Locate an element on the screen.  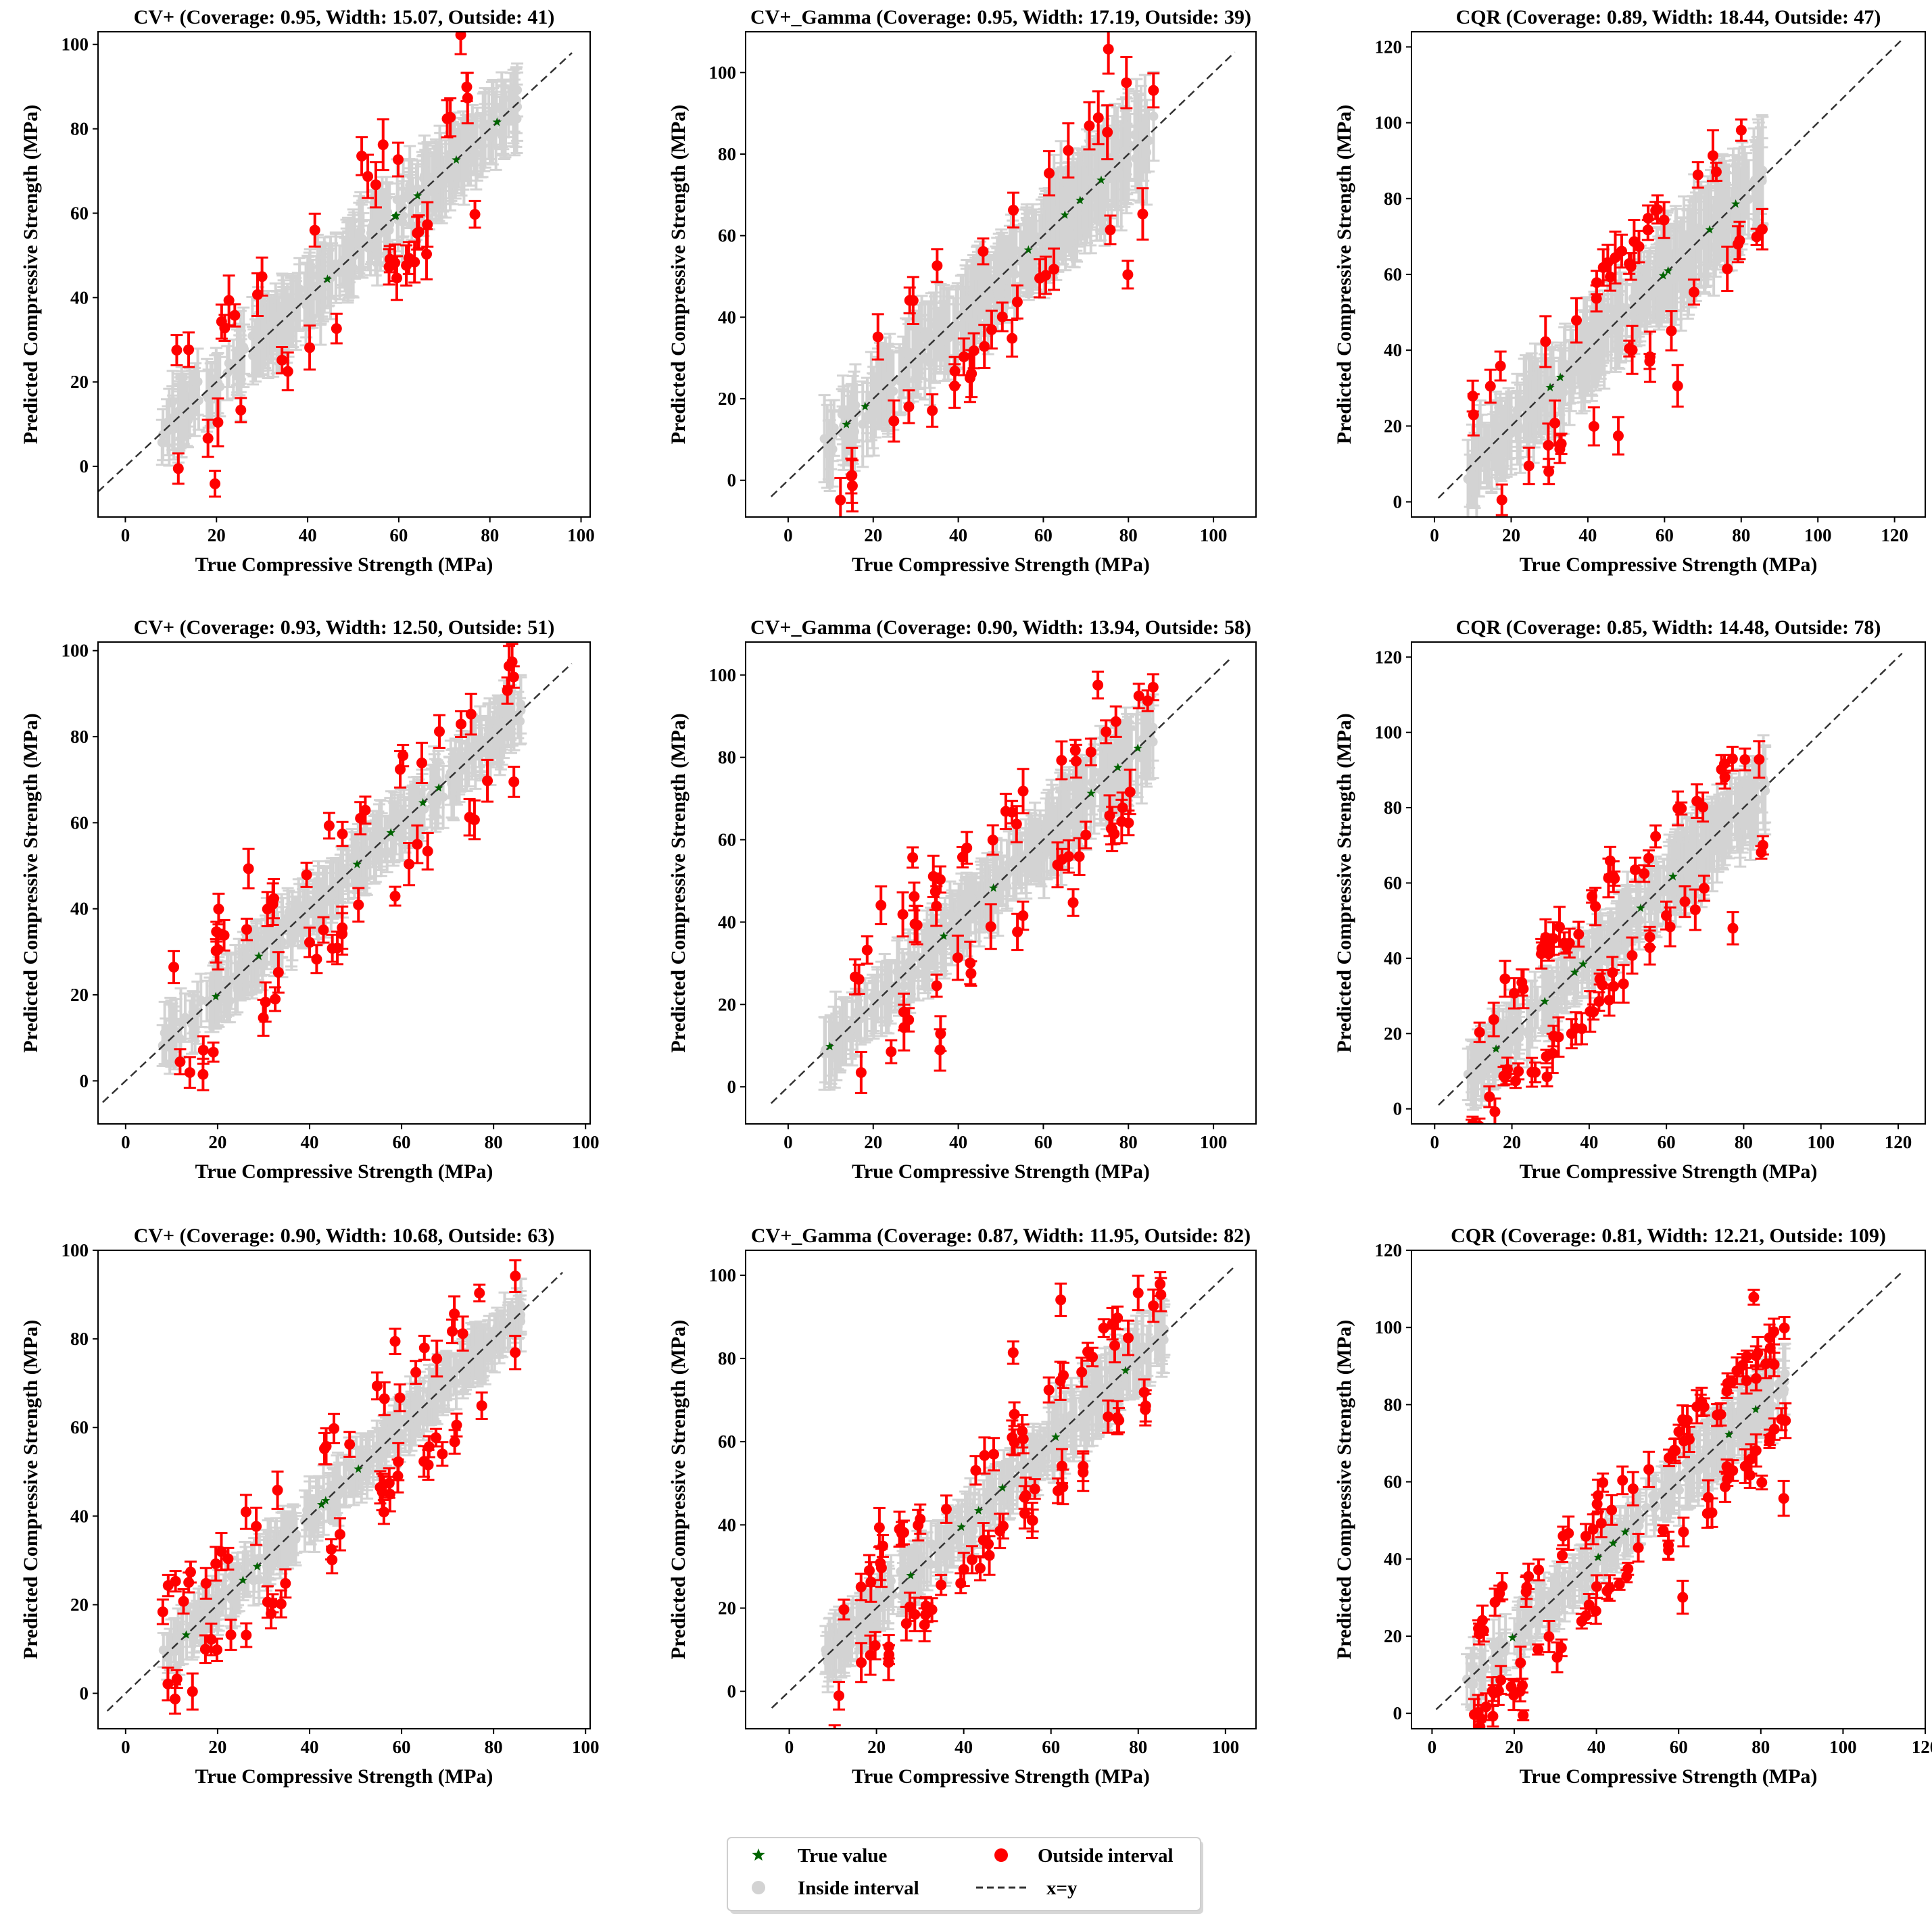
y-tick-label: 100 is located at coordinates (75, 651).